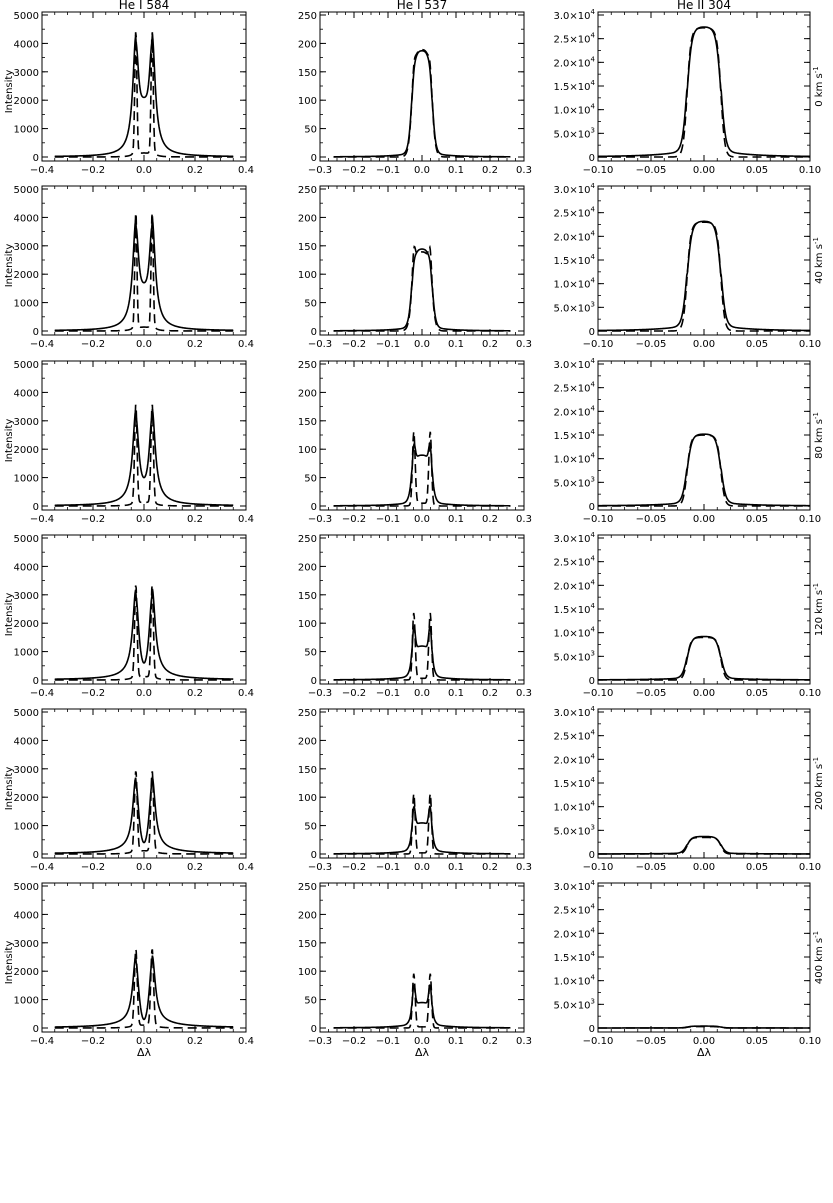  What do you see at coordinates (415, 616) in the screenshot?
I see `panel-r3-c1: −0.3 −0.2 −0.1 0.0 0.1 0.2 0.3 0 50 100 150 200 250` at bounding box center [415, 616].